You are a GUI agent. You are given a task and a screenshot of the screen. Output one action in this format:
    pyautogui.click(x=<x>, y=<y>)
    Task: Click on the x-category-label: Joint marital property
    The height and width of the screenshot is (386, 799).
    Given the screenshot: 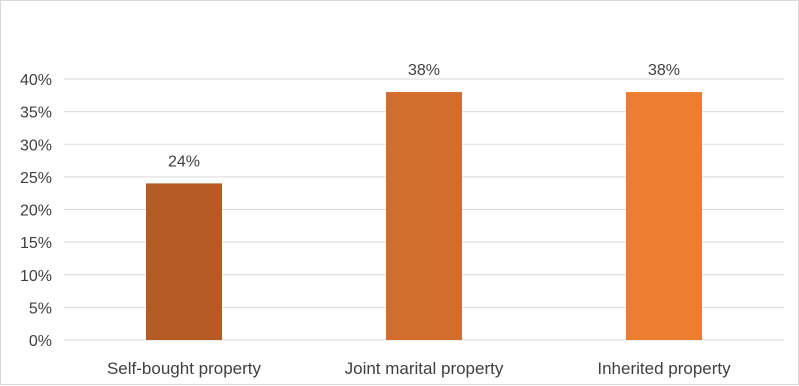 What is the action you would take?
    pyautogui.click(x=424, y=368)
    